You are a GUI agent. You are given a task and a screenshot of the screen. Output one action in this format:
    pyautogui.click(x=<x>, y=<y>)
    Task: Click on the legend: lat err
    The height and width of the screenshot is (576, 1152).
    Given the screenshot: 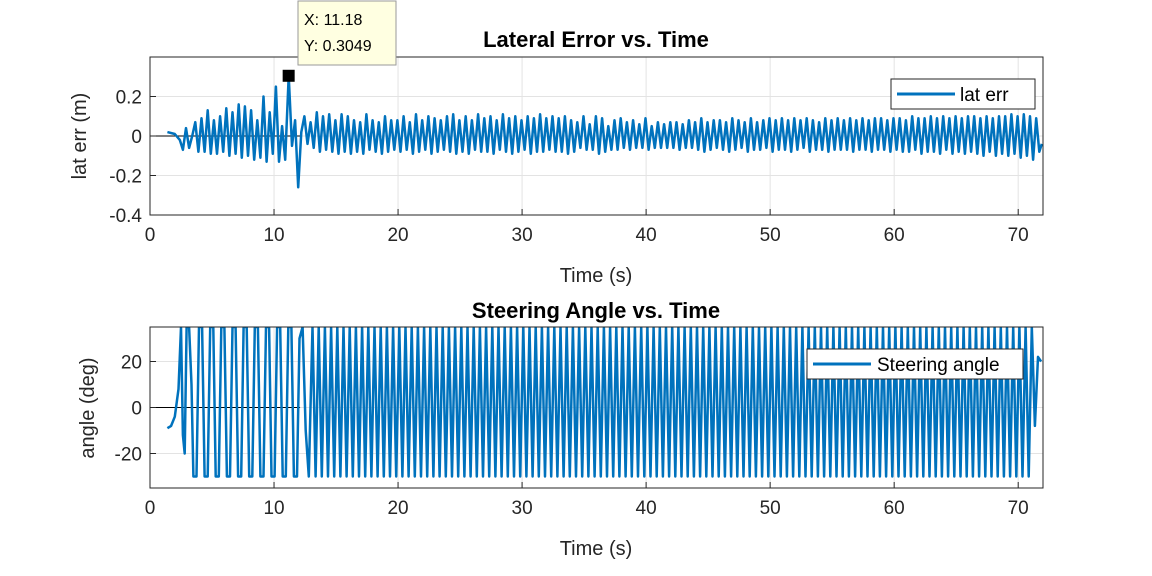 What is the action you would take?
    pyautogui.click(x=963, y=94)
    